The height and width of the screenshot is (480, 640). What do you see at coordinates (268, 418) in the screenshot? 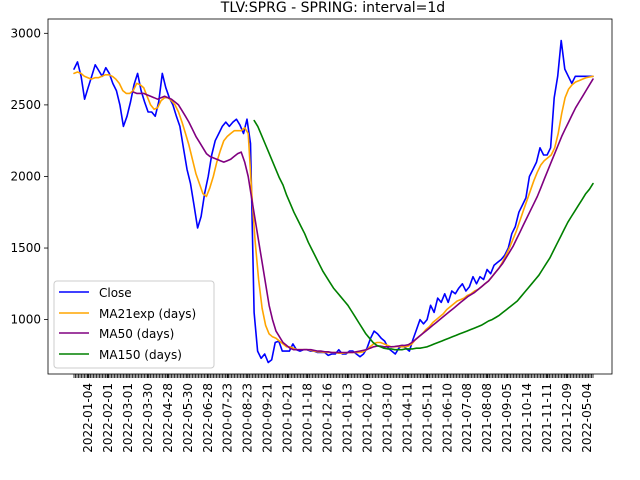
I see `x-tick-label: 2020-09-21` at bounding box center [268, 418].